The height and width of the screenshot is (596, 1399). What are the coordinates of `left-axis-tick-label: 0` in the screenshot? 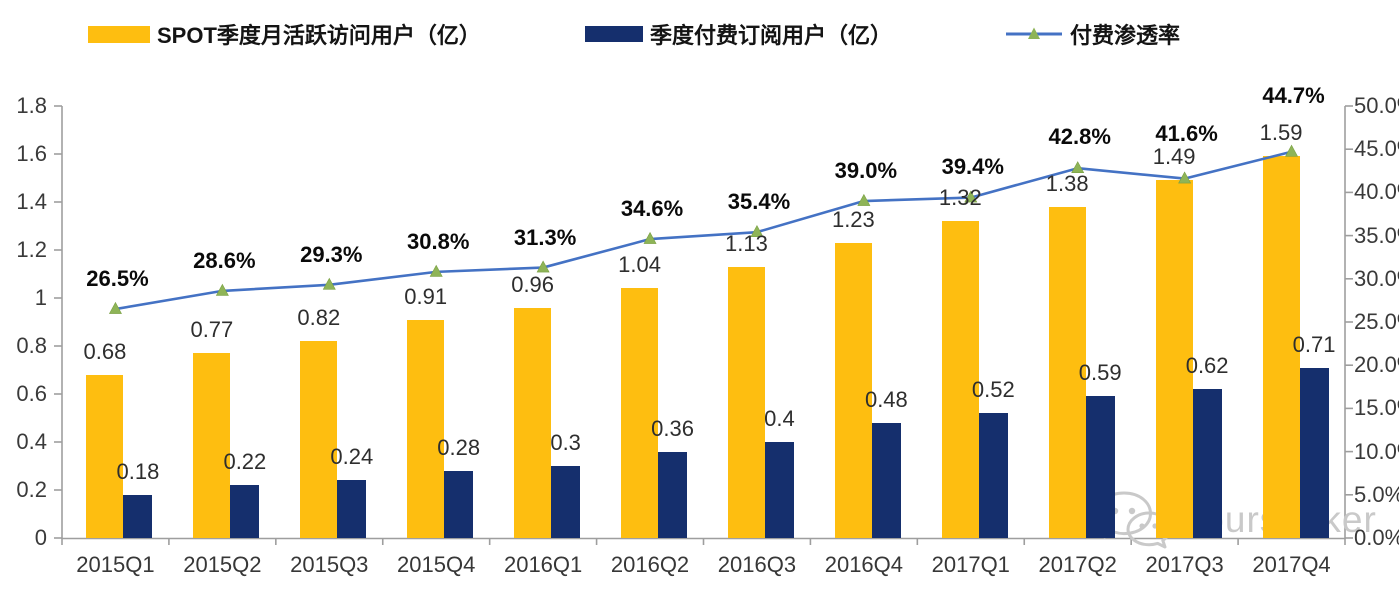 It's located at (40, 537).